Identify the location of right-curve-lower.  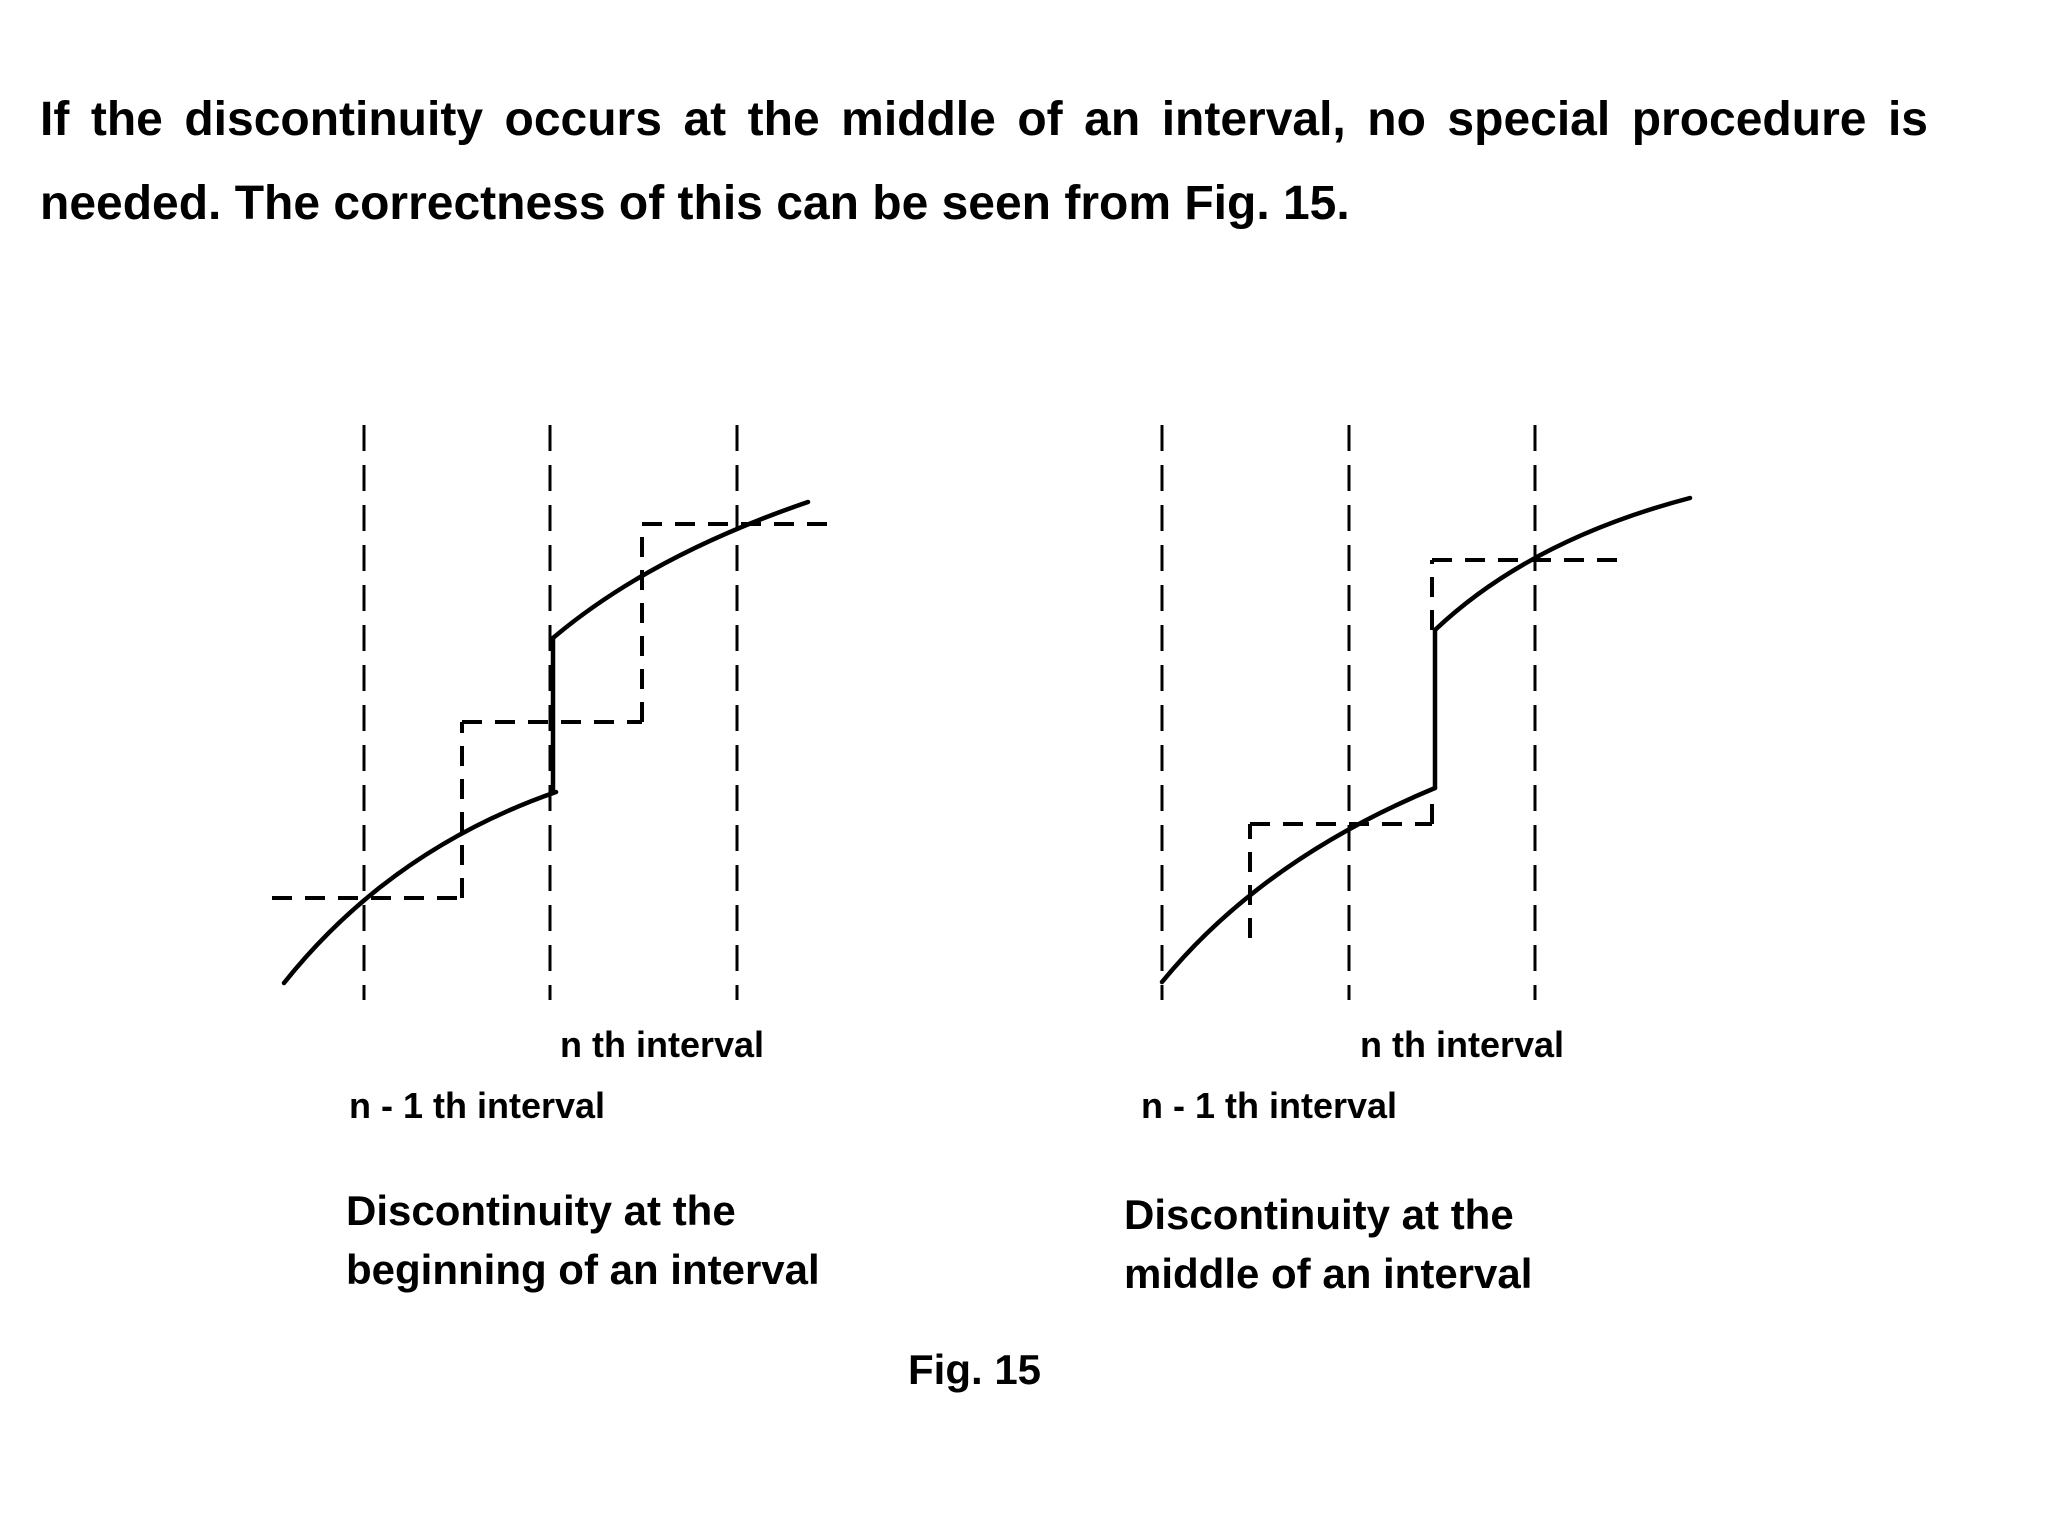
(1298, 885).